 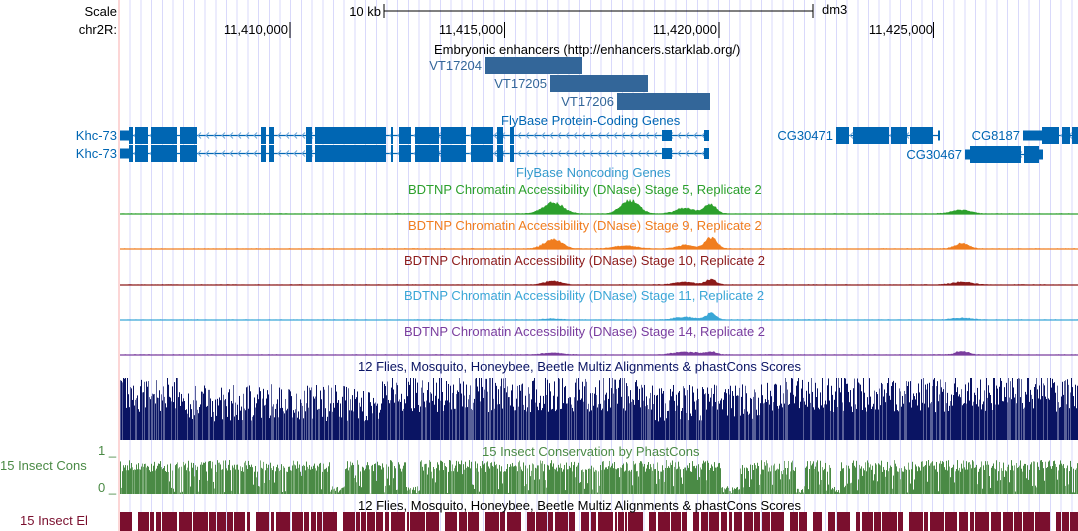 I want to click on track-title-noncoding: FlyBase Noncoding Genes, so click(x=593, y=172).